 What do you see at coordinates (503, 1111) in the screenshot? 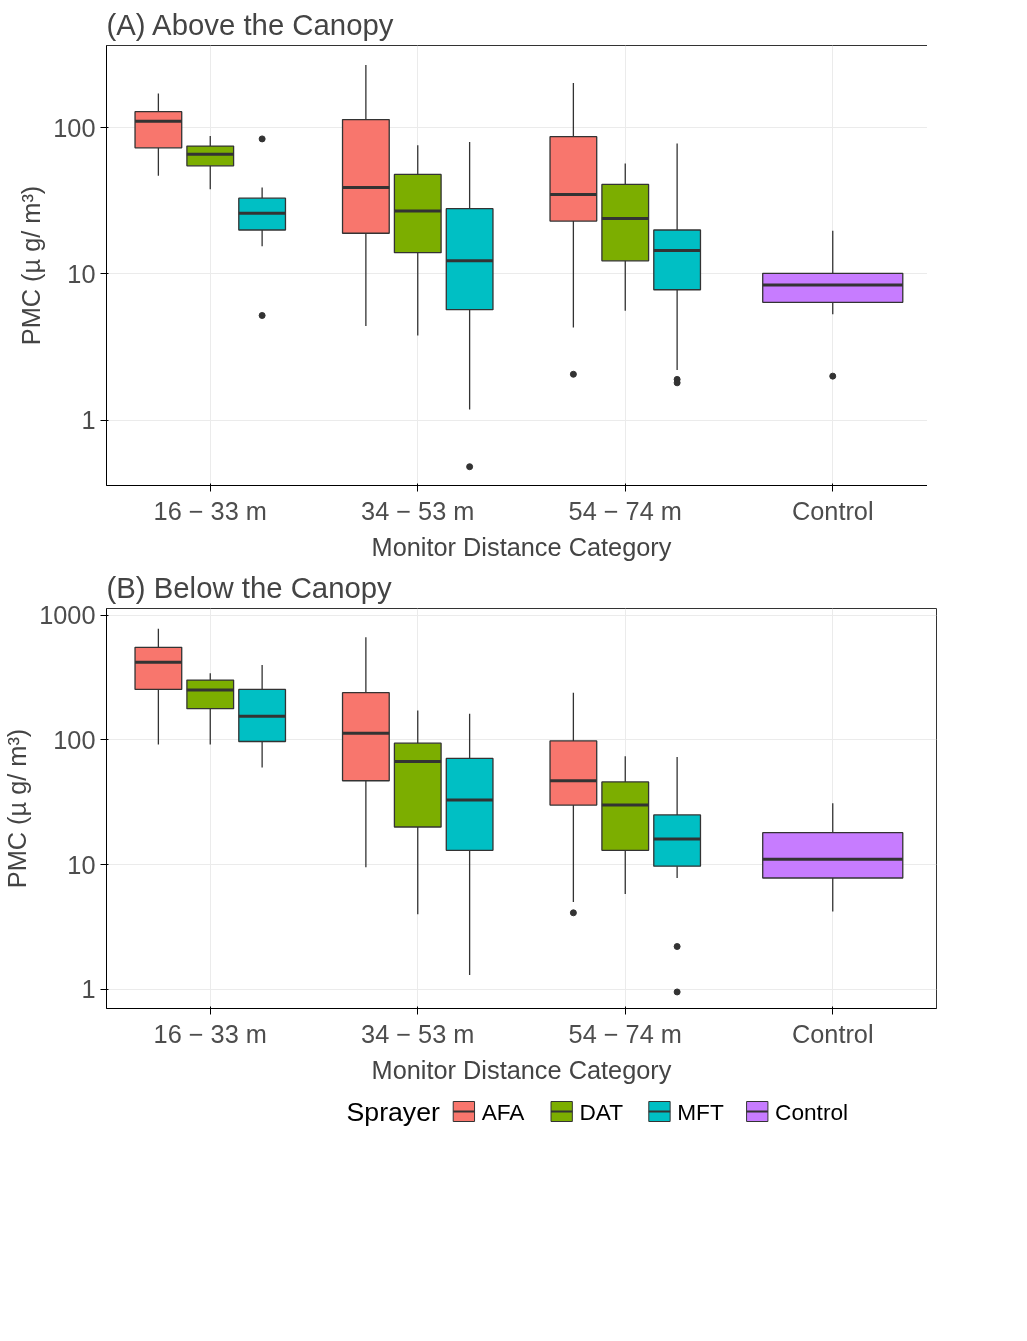
I see `legend-label: AFA` at bounding box center [503, 1111].